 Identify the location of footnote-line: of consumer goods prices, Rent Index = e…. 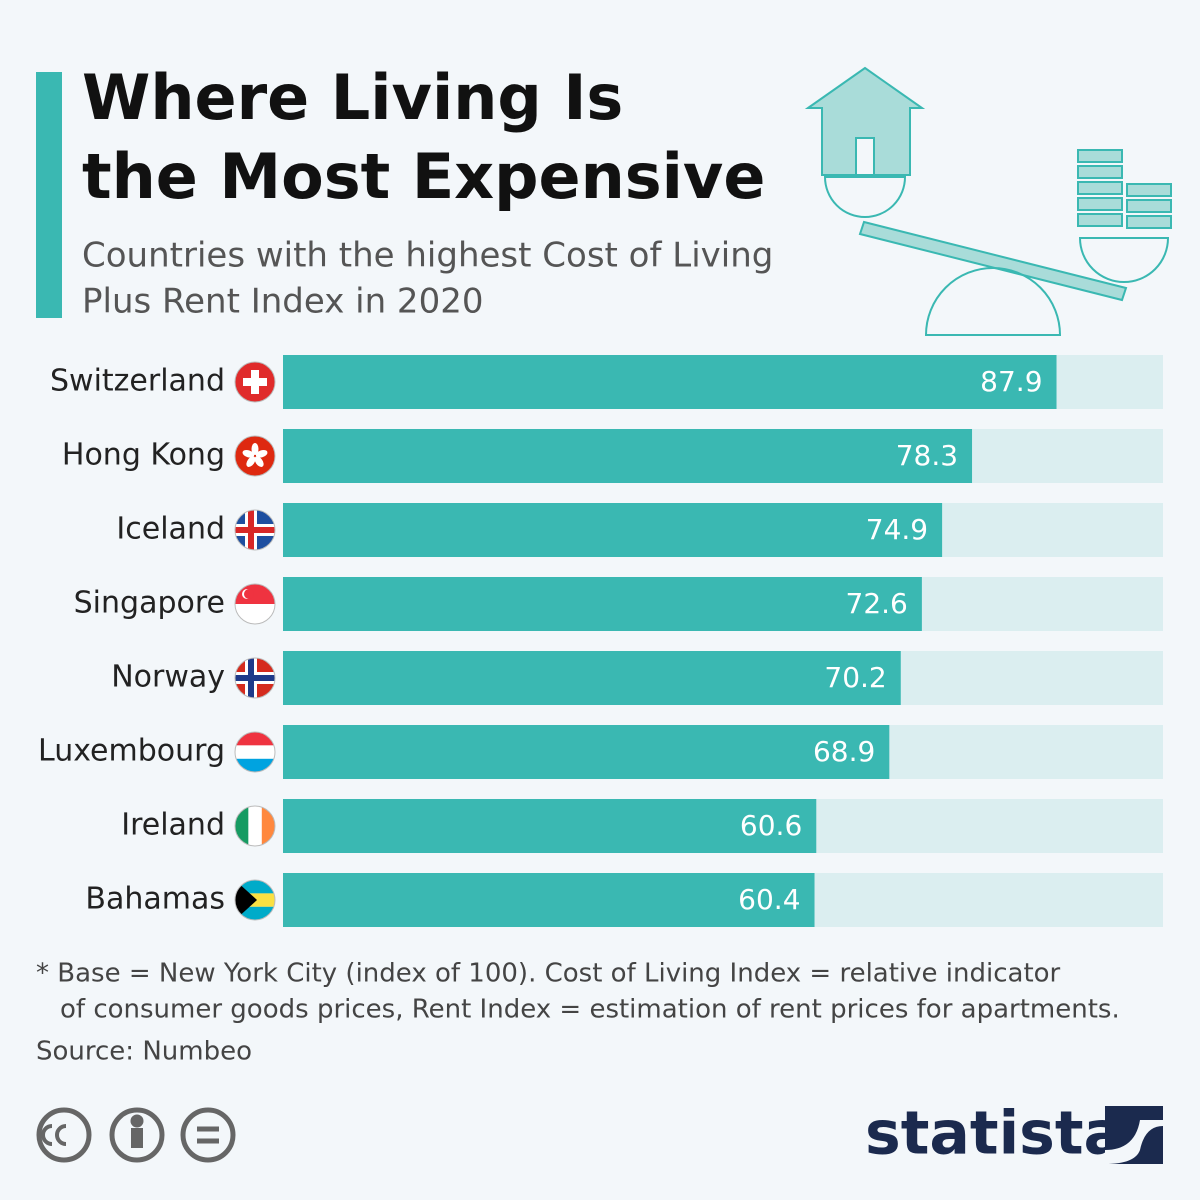
(590, 1010).